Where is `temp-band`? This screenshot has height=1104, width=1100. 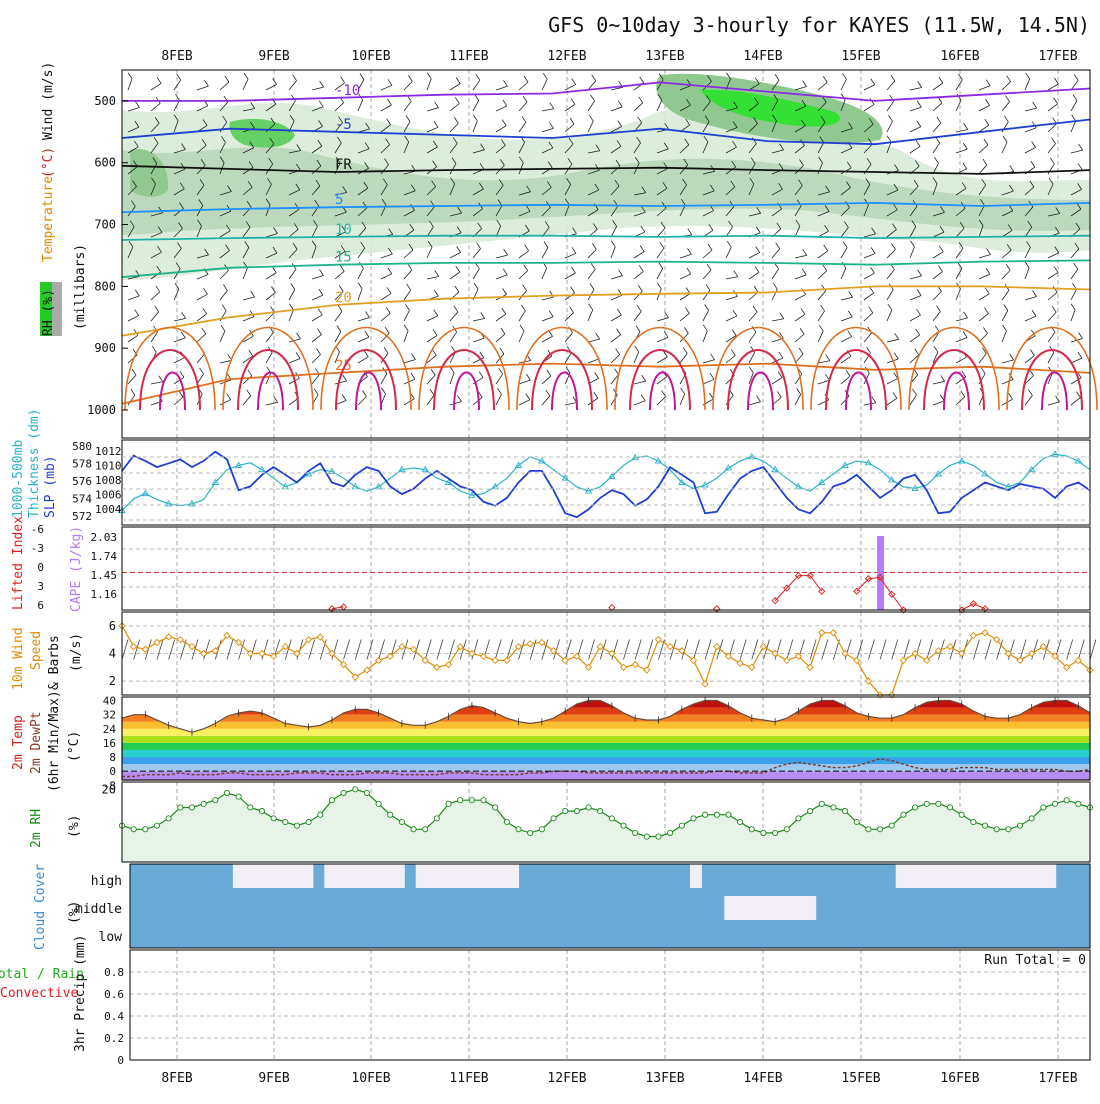
temp-band is located at coordinates (606, 732).